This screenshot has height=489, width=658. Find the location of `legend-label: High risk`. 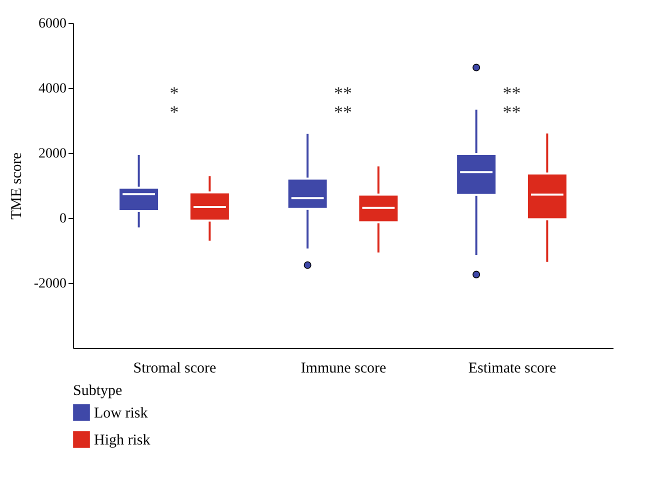

legend-label: High risk is located at coordinates (122, 440).